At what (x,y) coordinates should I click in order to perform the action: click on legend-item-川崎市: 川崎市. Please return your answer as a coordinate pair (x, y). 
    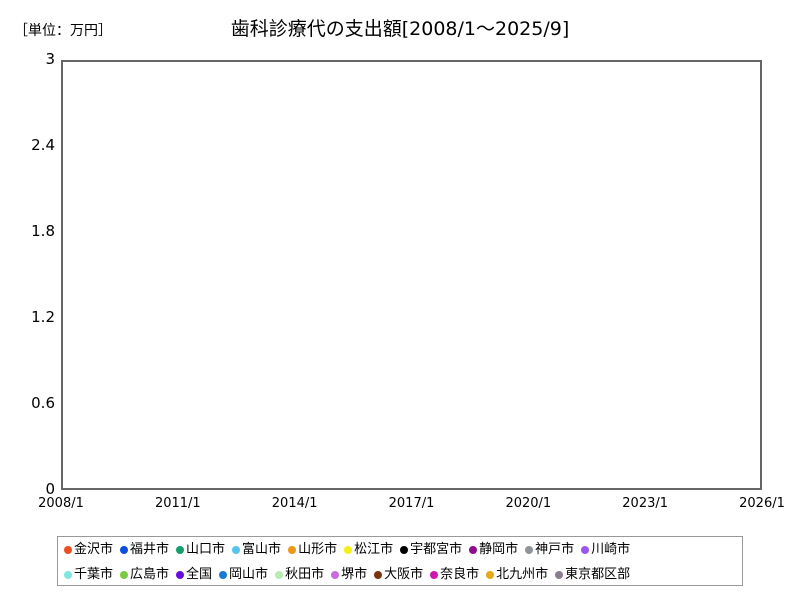
    Looking at the image, I should click on (605, 549).